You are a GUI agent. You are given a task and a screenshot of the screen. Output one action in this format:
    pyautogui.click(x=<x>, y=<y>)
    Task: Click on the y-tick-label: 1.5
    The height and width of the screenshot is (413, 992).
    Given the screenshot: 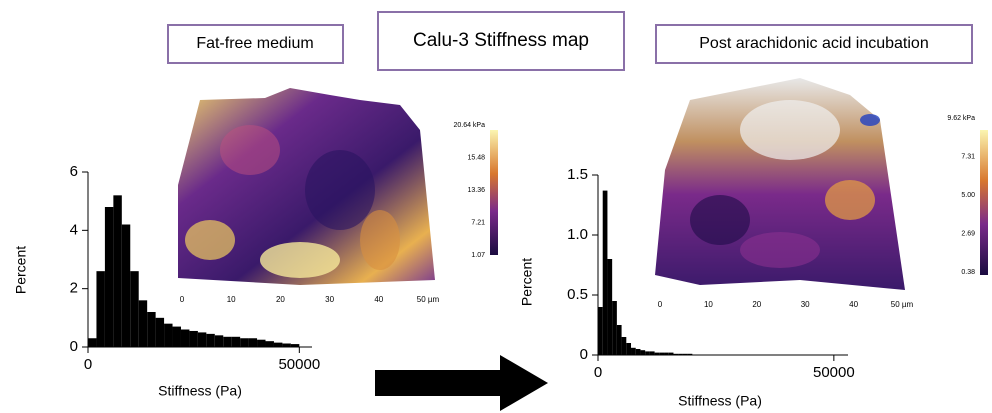 What is the action you would take?
    pyautogui.click(x=577, y=174)
    